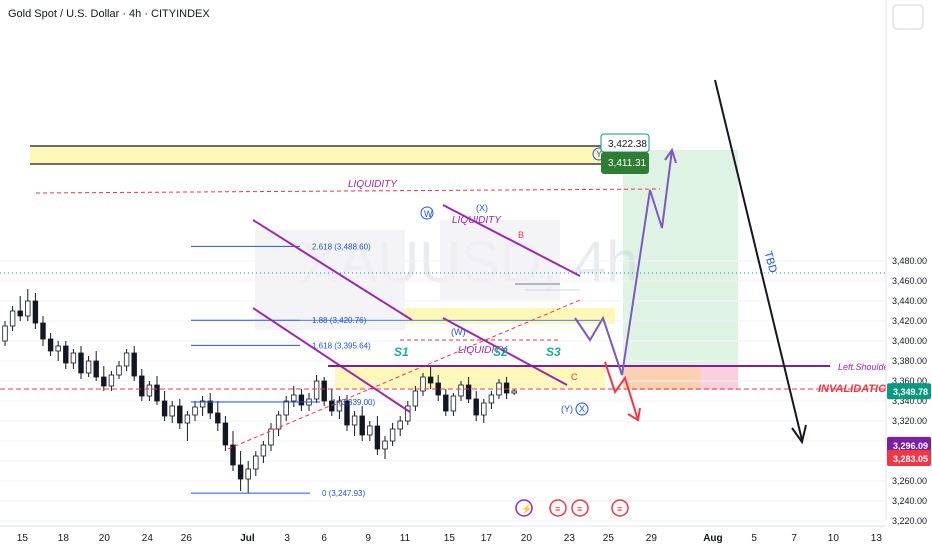 The height and width of the screenshot is (550, 932). What do you see at coordinates (834, 538) in the screenshot?
I see `time-tick-label: 10` at bounding box center [834, 538].